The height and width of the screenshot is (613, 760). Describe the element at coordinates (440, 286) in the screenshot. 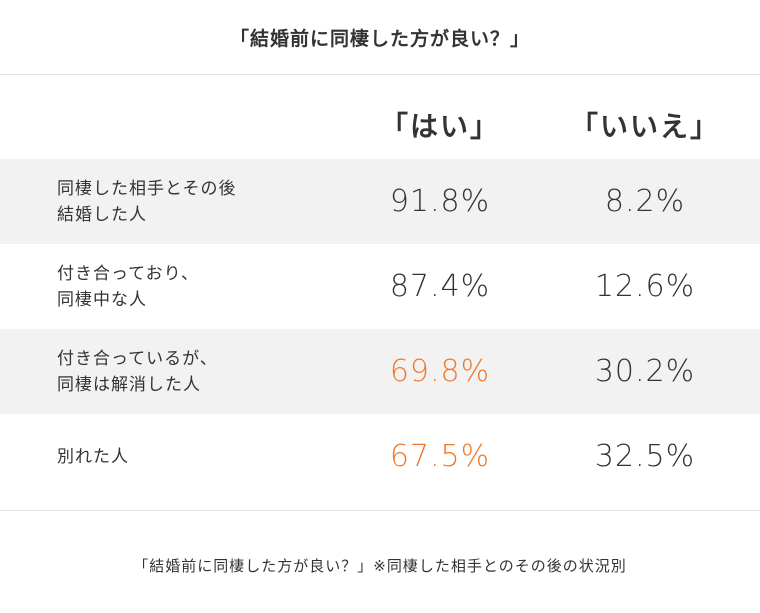

I see `cell-yes-value: 87.4%` at that location.